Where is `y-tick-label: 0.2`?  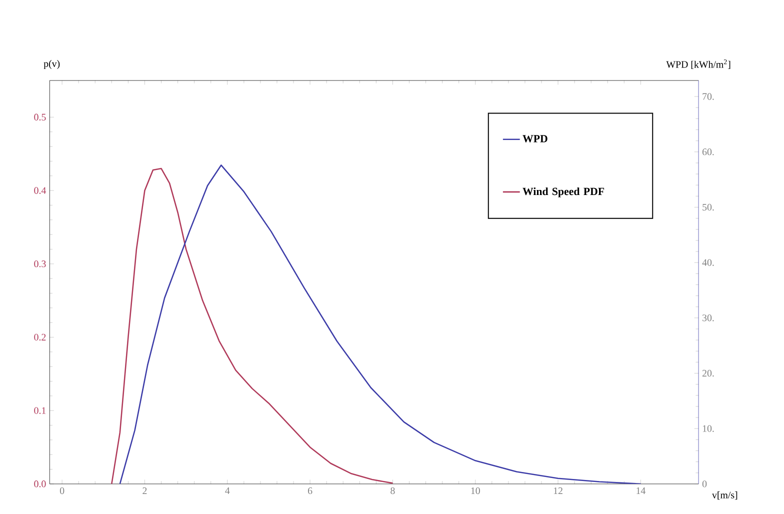
y-tick-label: 0.2 is located at coordinates (40, 337).